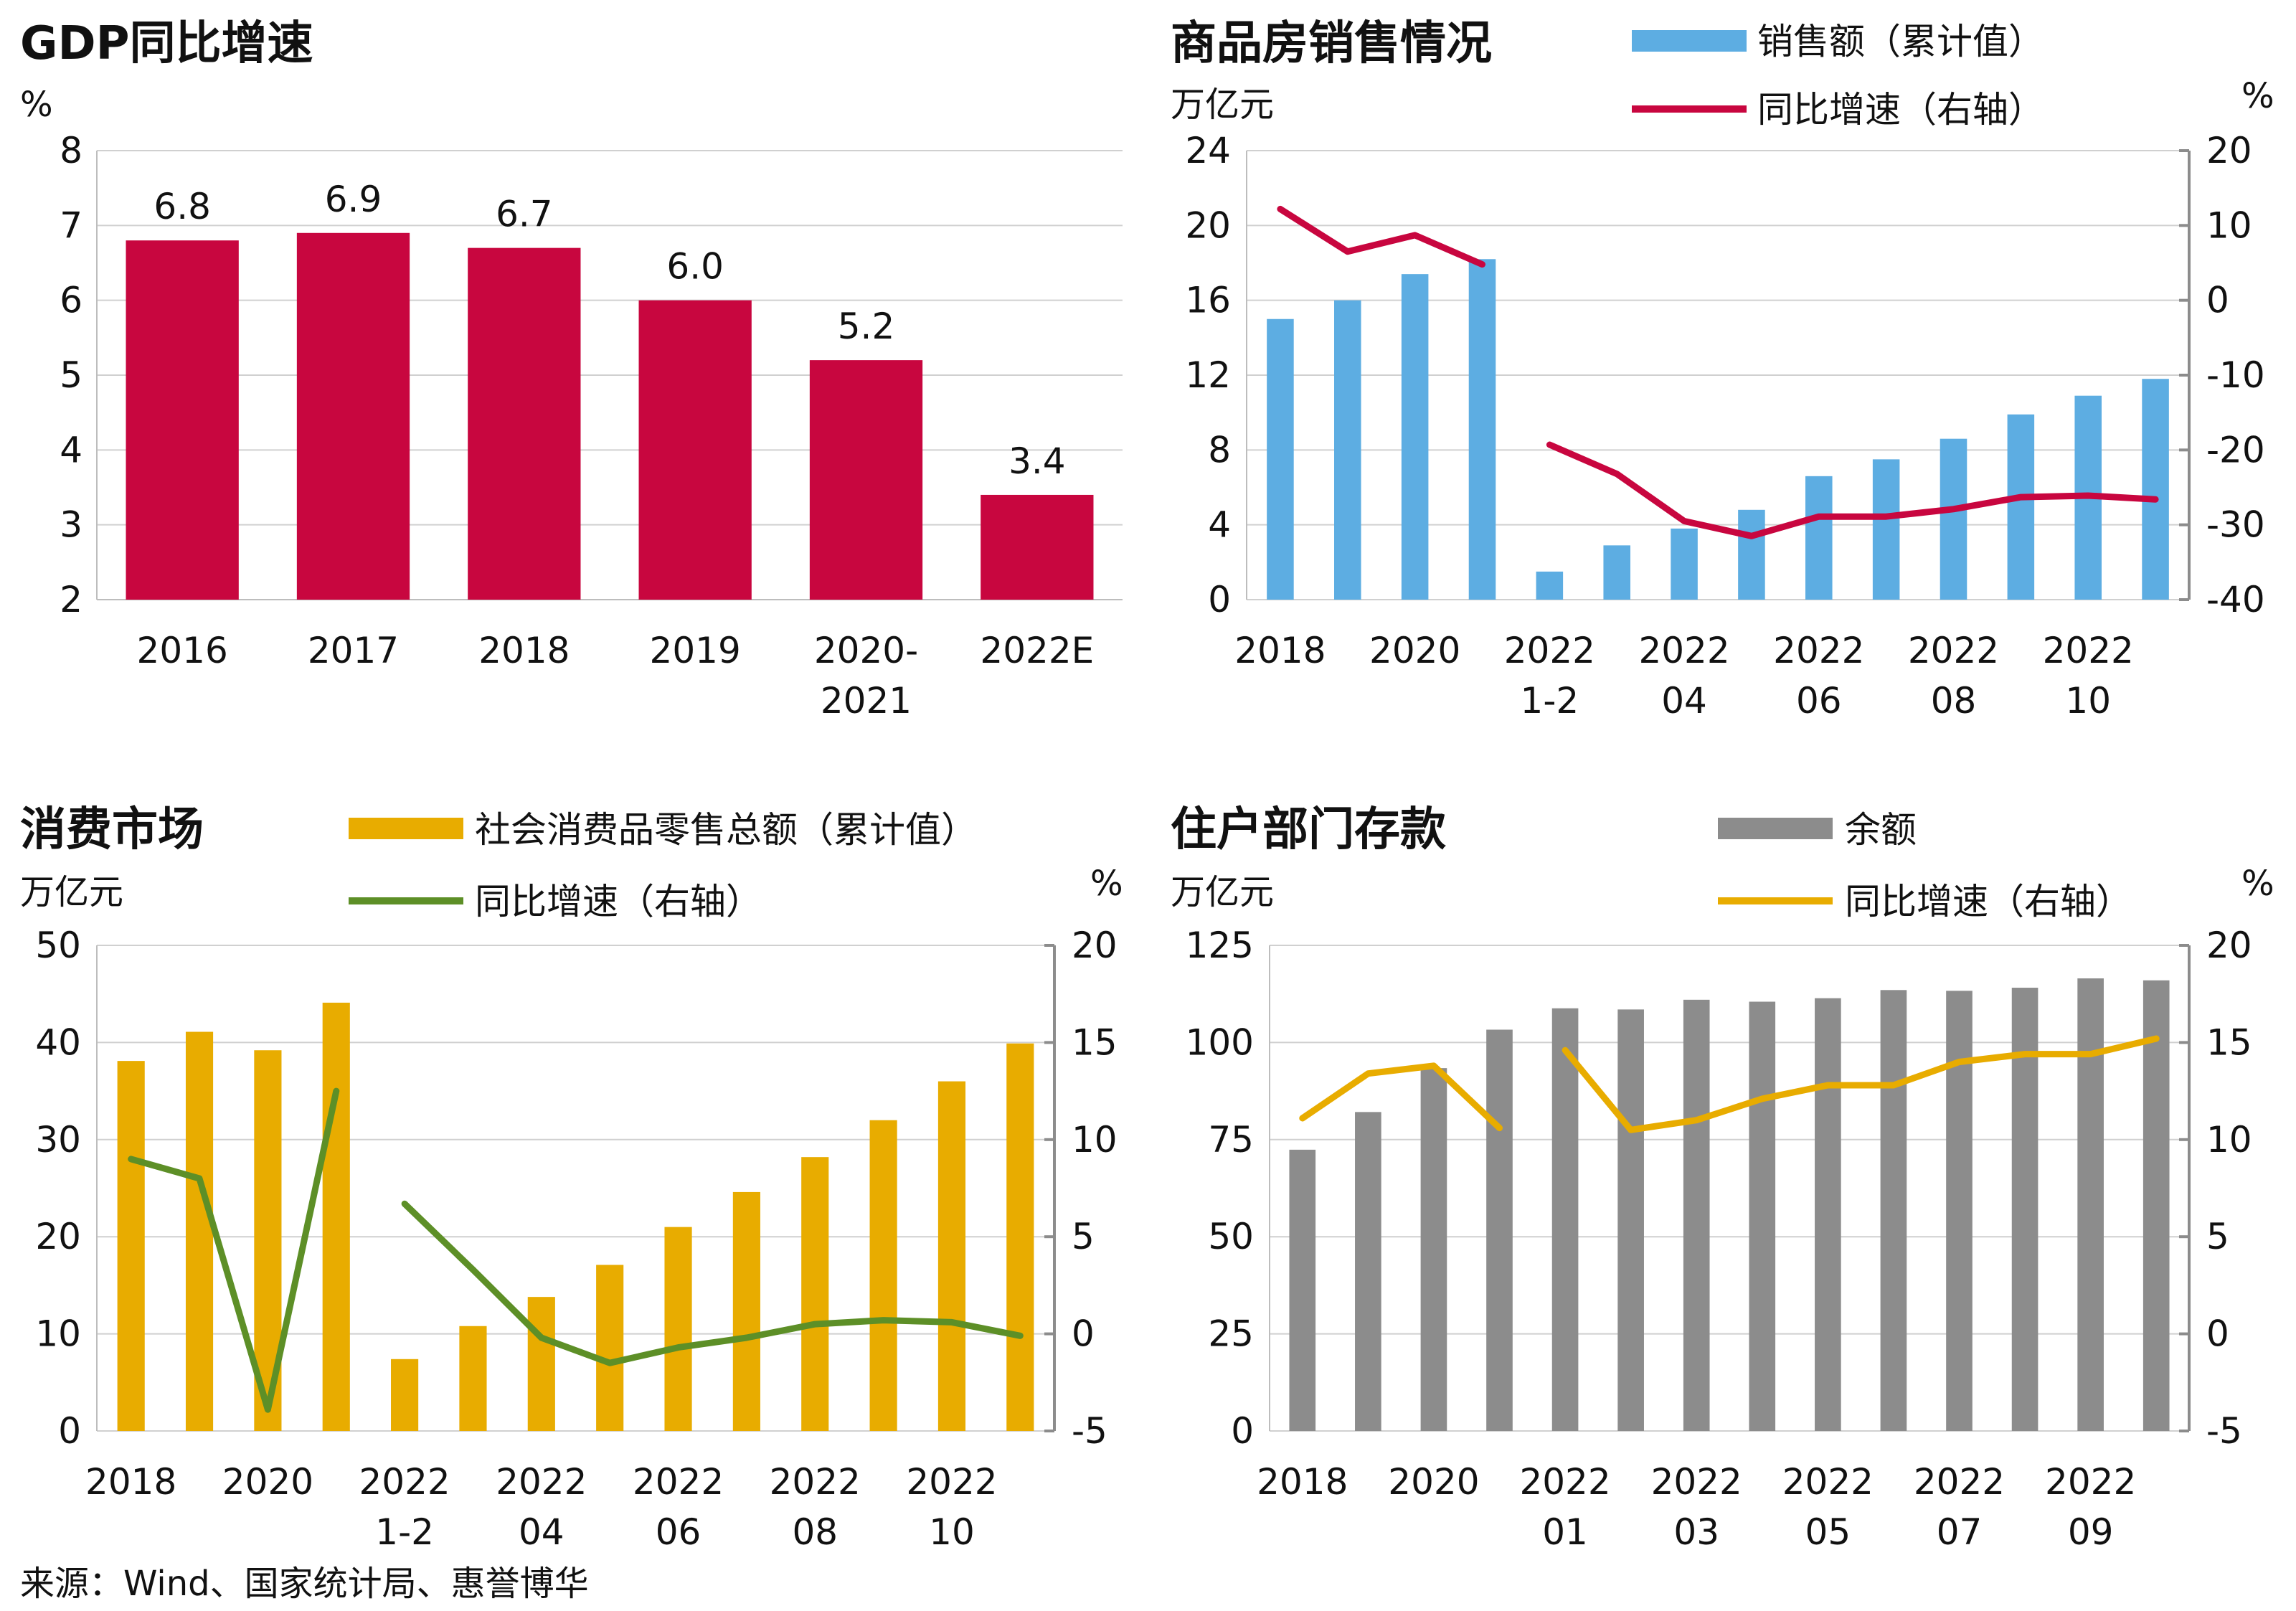  I want to click on deposits-x-tick-label: 2018, so click(1302, 1482).